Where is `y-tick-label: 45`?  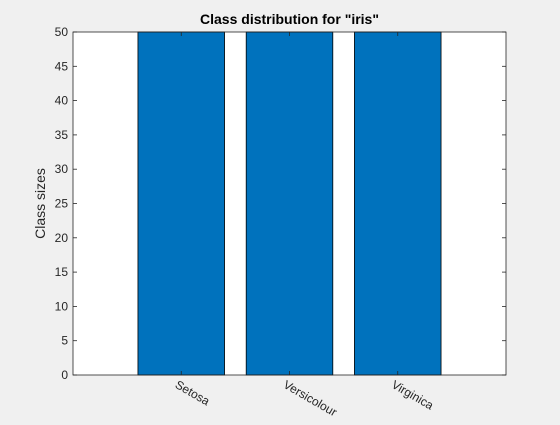
y-tick-label: 45 is located at coordinates (62, 66).